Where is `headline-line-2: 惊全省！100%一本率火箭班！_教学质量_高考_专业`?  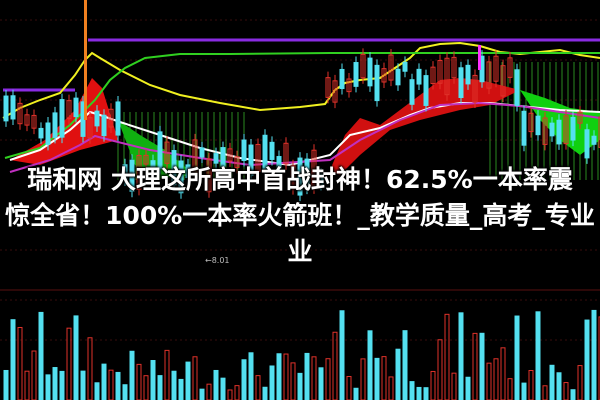
headline-line-2: 惊全省！100%一本率火箭班！_教学质量_高考_专业 is located at coordinates (300, 215).